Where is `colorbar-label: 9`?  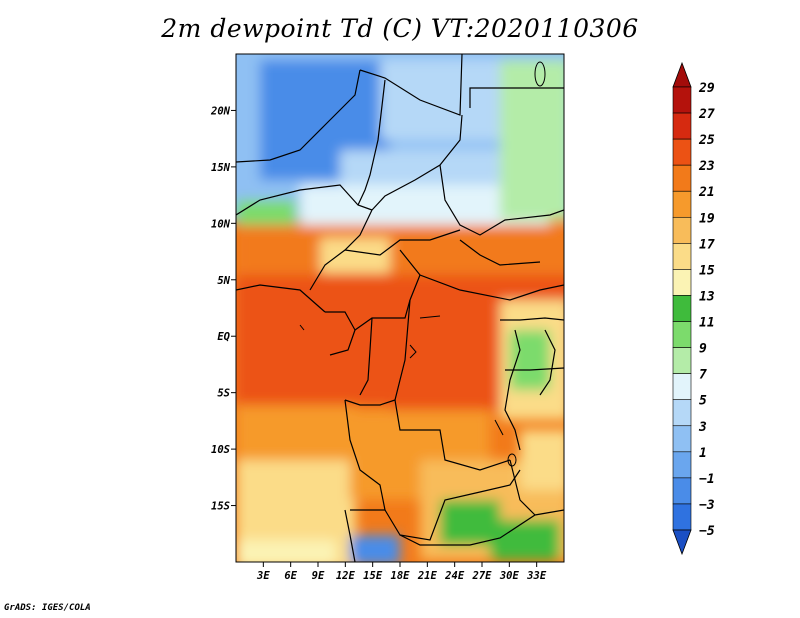
colorbar-label: 9 is located at coordinates (703, 349).